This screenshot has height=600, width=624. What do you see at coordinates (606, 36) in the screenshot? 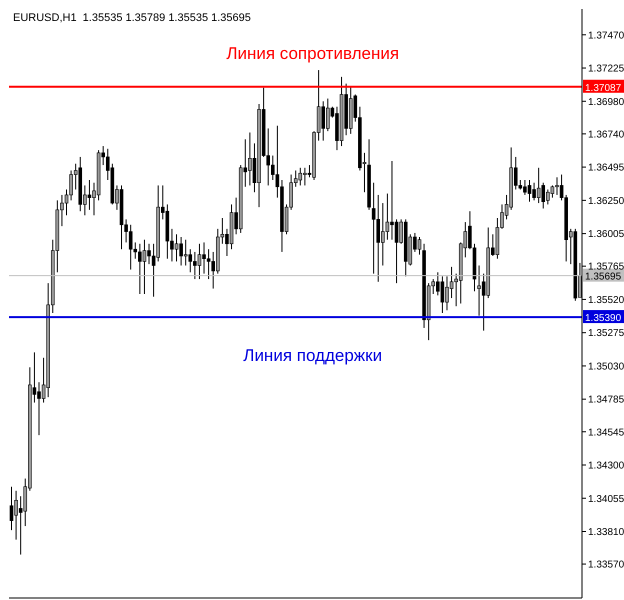
I see `y-tick-label: 1.37470` at bounding box center [606, 36].